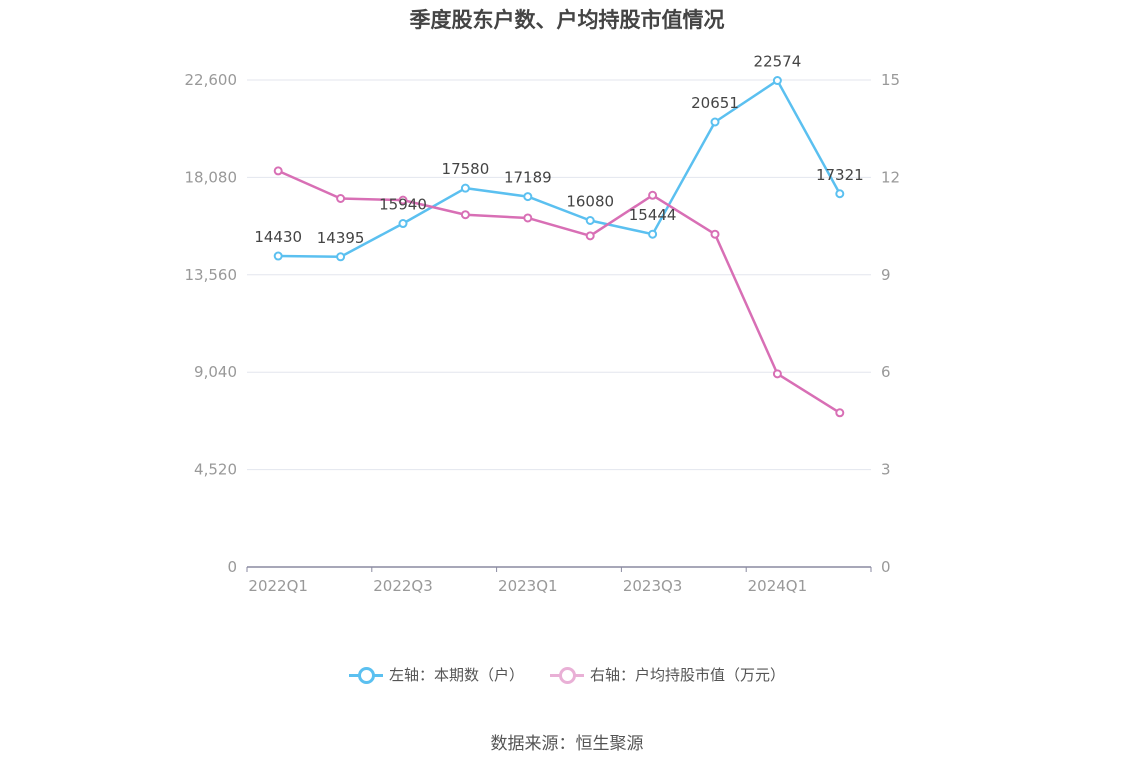  I want to click on series-line-left, so click(559, 169).